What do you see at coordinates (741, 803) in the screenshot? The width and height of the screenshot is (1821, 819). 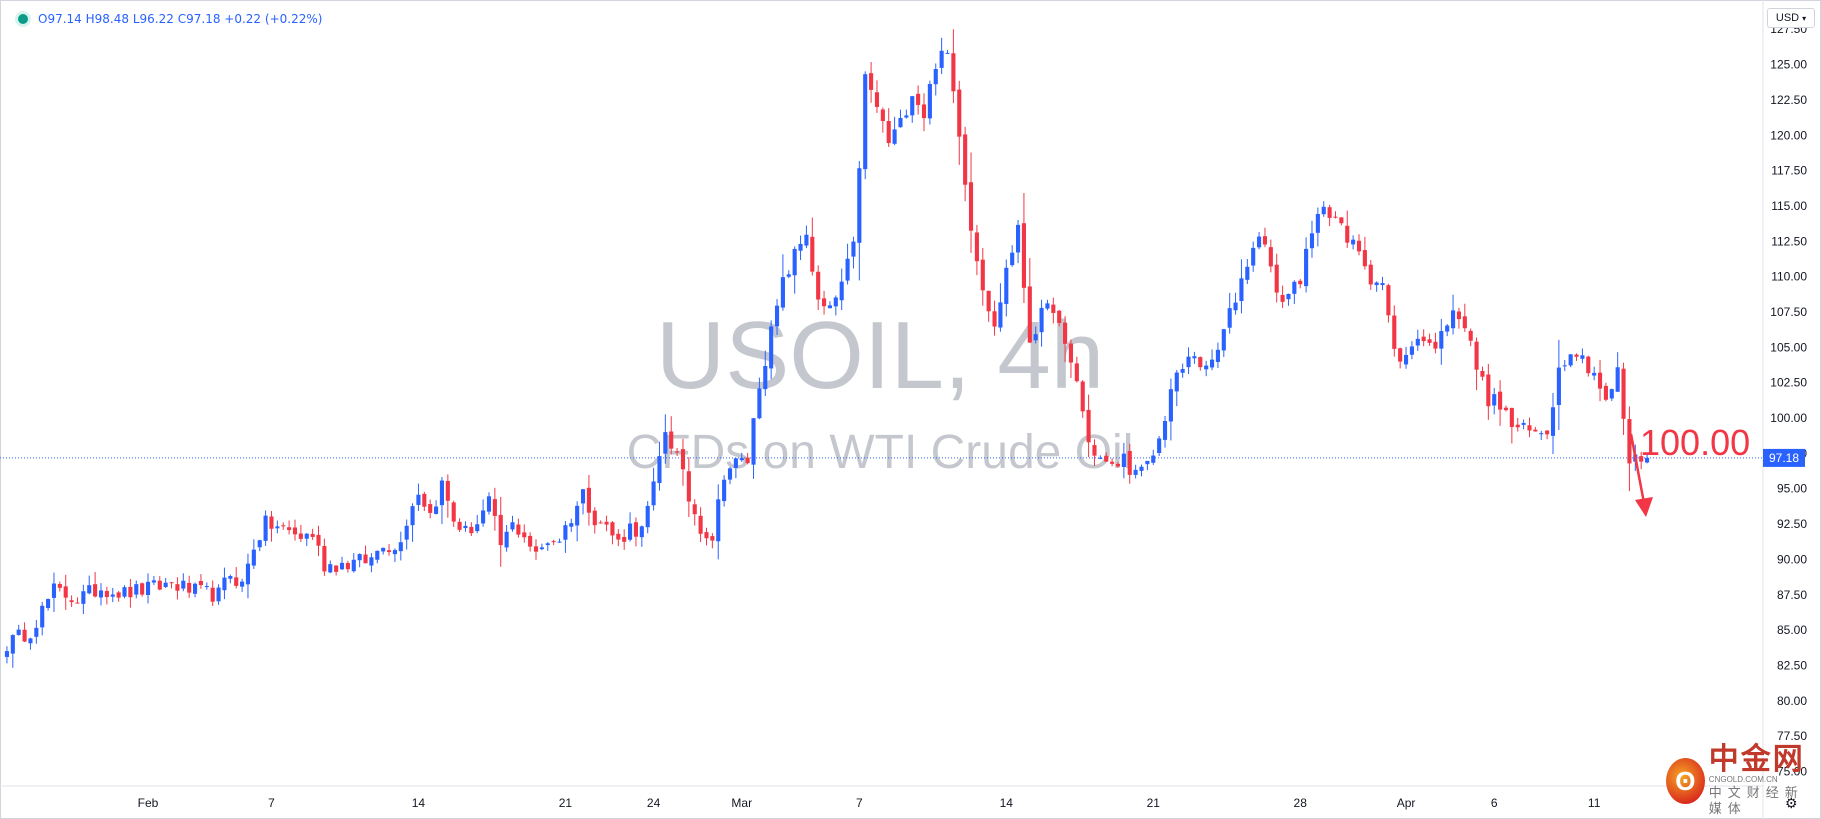 I see `time-tick-label: Mar` at bounding box center [741, 803].